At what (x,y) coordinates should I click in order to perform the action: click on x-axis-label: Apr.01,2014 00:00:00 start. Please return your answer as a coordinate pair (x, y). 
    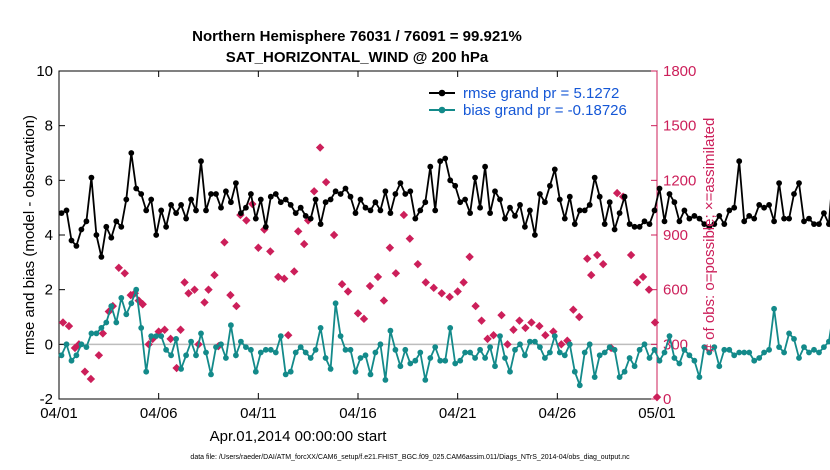
    Looking at the image, I should click on (299, 436).